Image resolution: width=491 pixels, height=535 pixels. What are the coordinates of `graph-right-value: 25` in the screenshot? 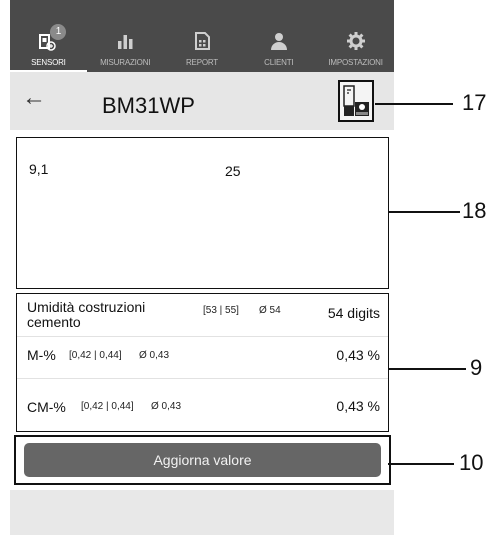 It's located at (233, 171).